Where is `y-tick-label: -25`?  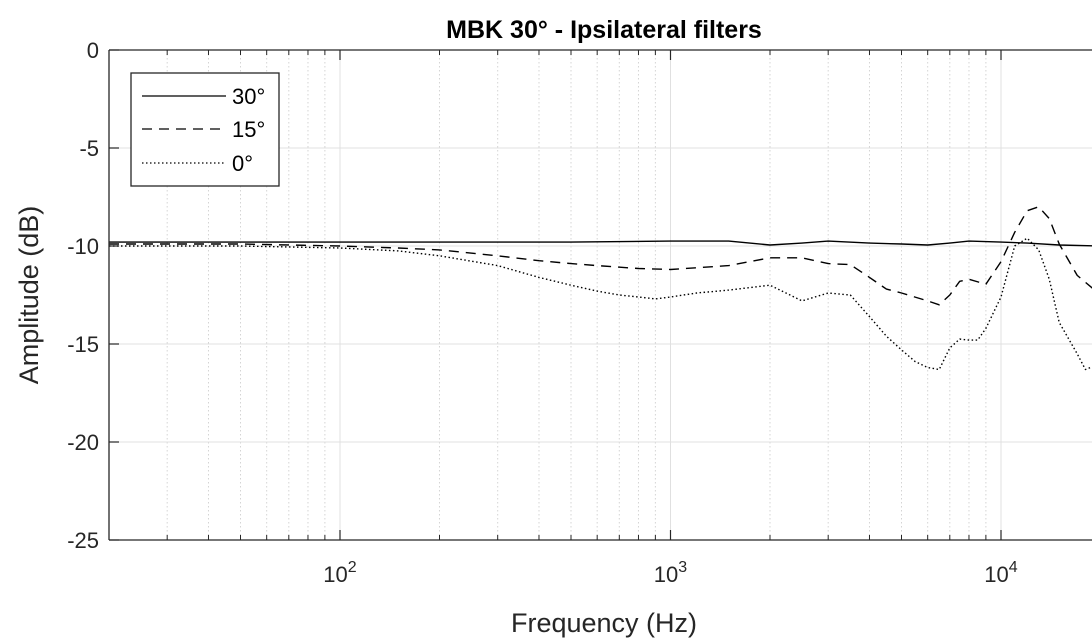 y-tick-label: -25 is located at coordinates (83, 540).